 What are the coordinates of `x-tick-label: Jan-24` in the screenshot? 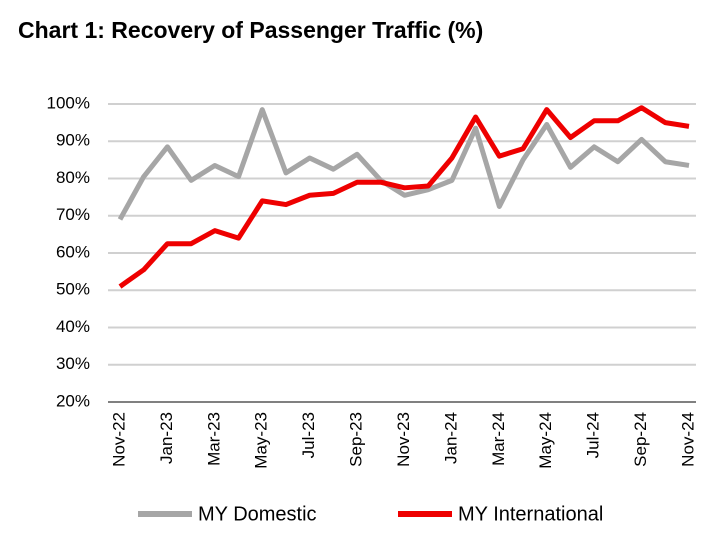 It's located at (450, 438).